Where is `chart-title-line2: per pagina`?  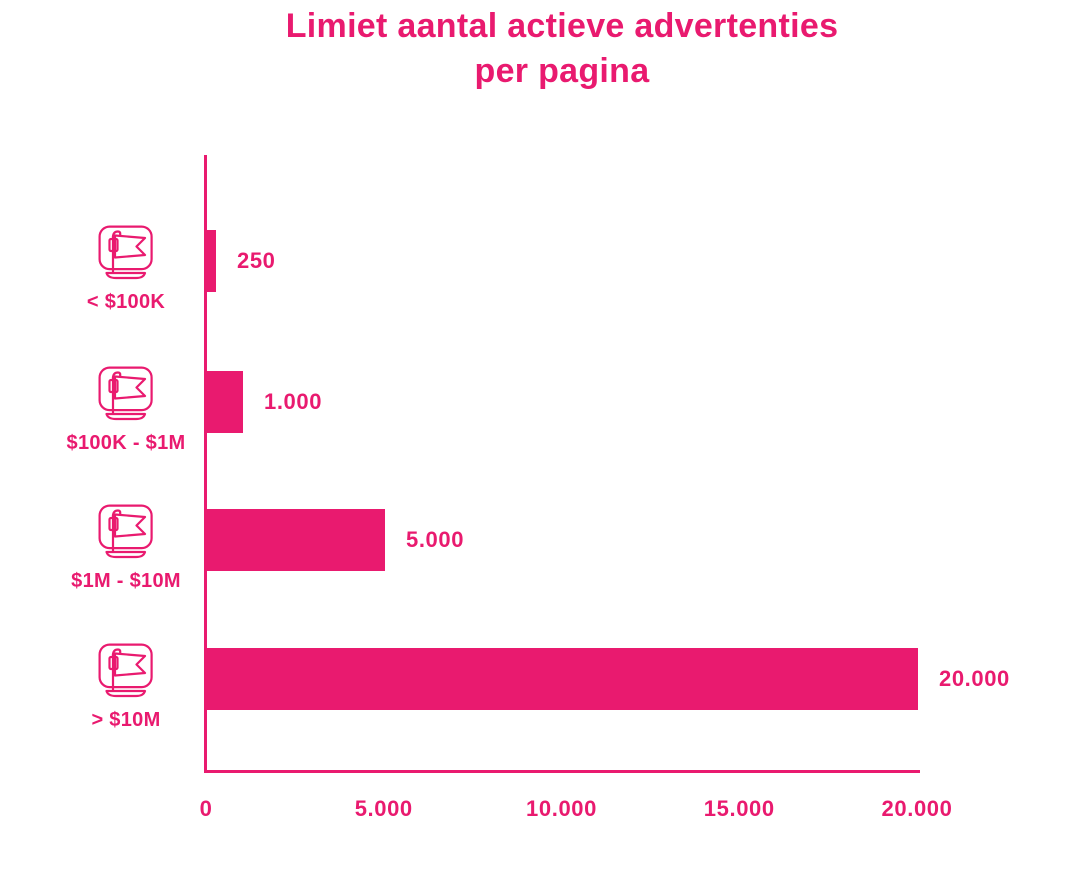 chart-title-line2: per pagina is located at coordinates (562, 71).